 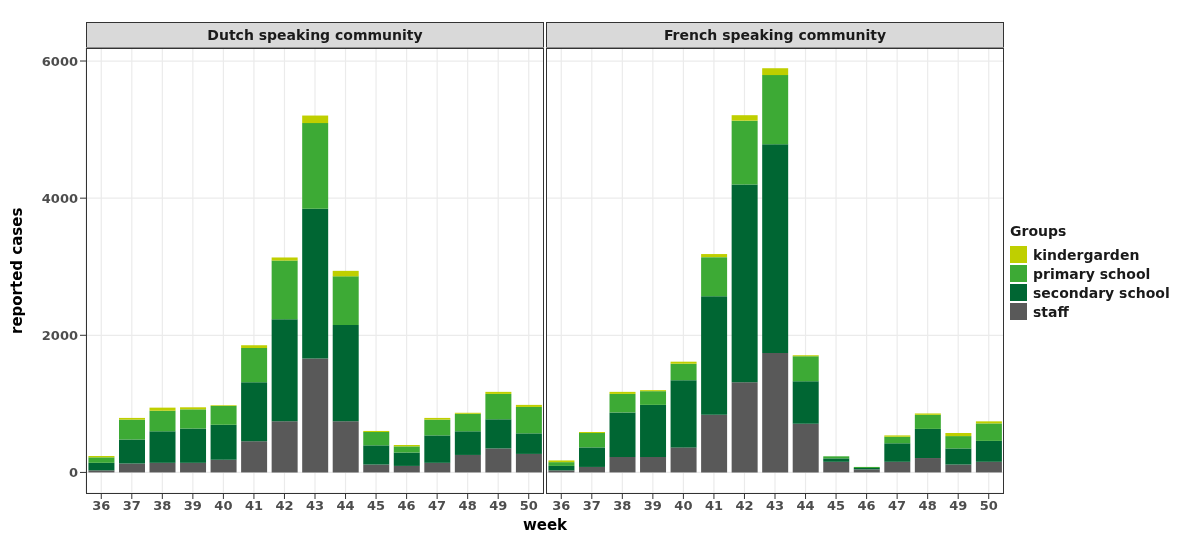 I want to click on legend-title: Groups, so click(x=1039, y=231).